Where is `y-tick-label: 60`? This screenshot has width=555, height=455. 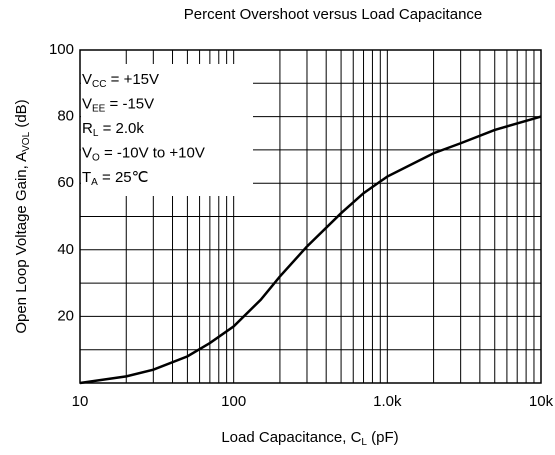
y-tick-label: 60 is located at coordinates (65, 182).